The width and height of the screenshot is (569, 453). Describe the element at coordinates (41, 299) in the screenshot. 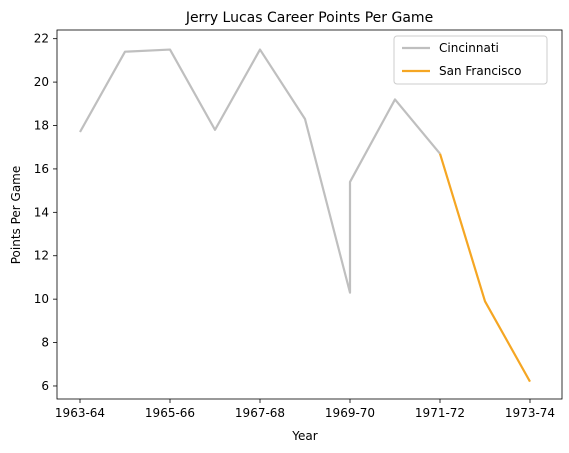

I see `y-tick-label: 10` at that location.